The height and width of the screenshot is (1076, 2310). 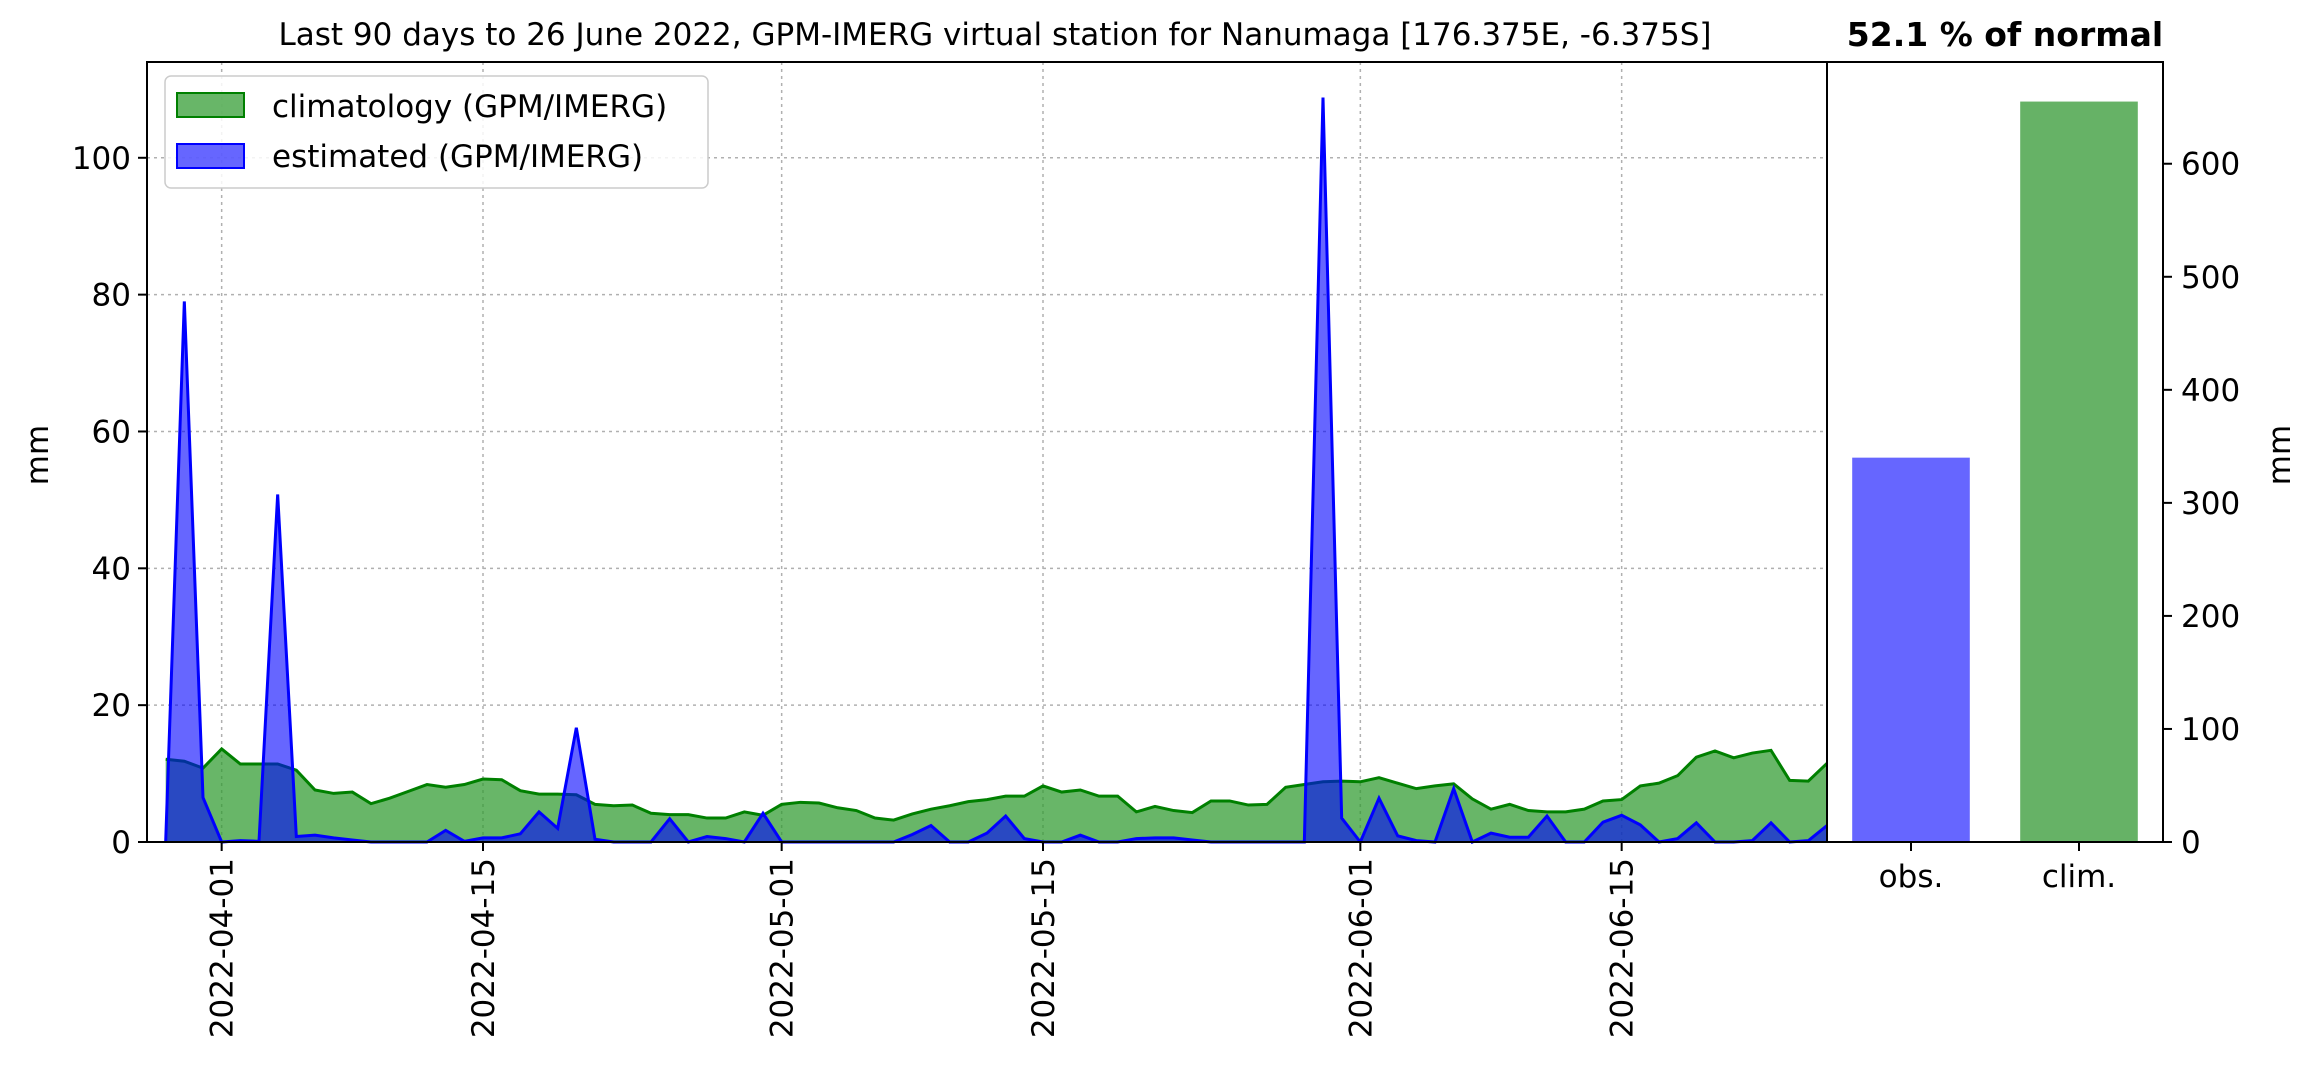 What do you see at coordinates (1044, 948) in the screenshot?
I see `x-tick-label: 2022-05-15` at bounding box center [1044, 948].